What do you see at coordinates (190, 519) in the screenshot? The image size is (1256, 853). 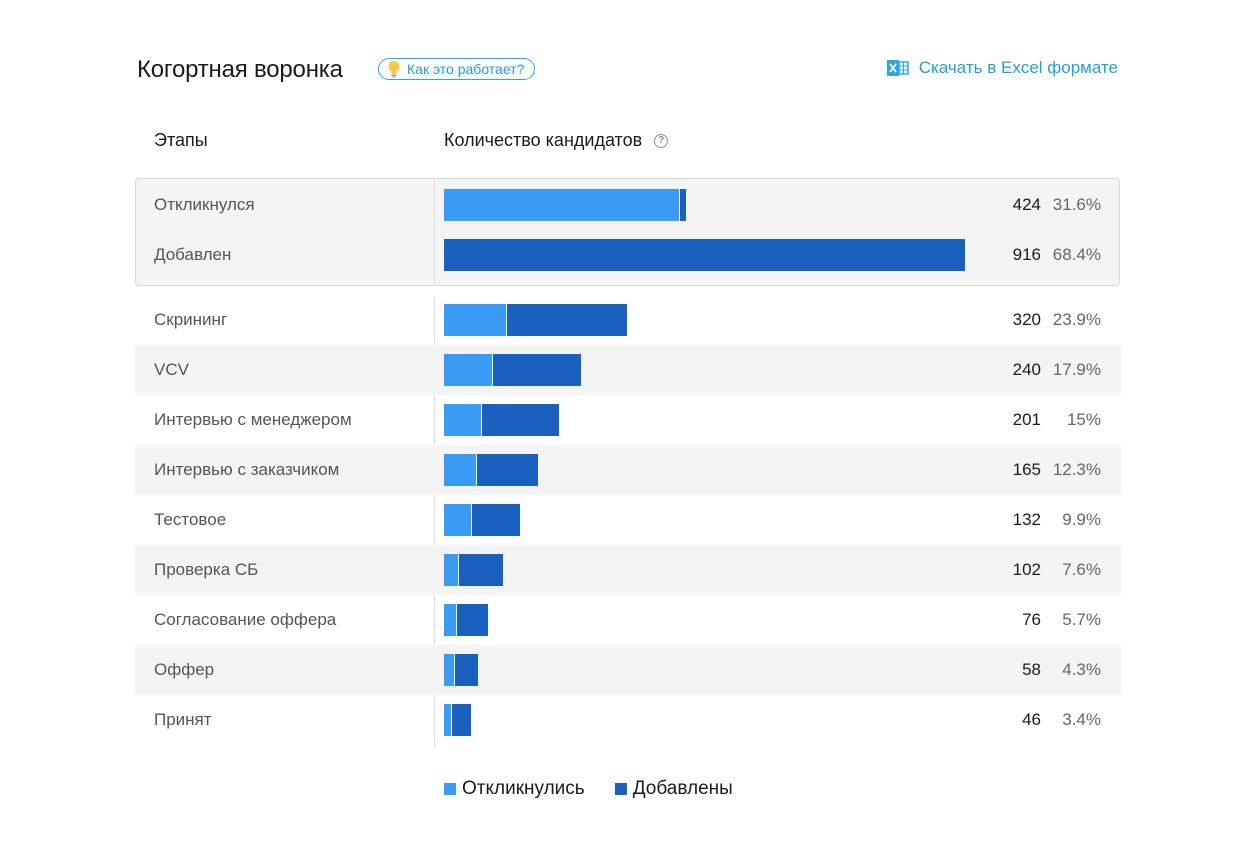 I see `stage-label: Тестовое` at bounding box center [190, 519].